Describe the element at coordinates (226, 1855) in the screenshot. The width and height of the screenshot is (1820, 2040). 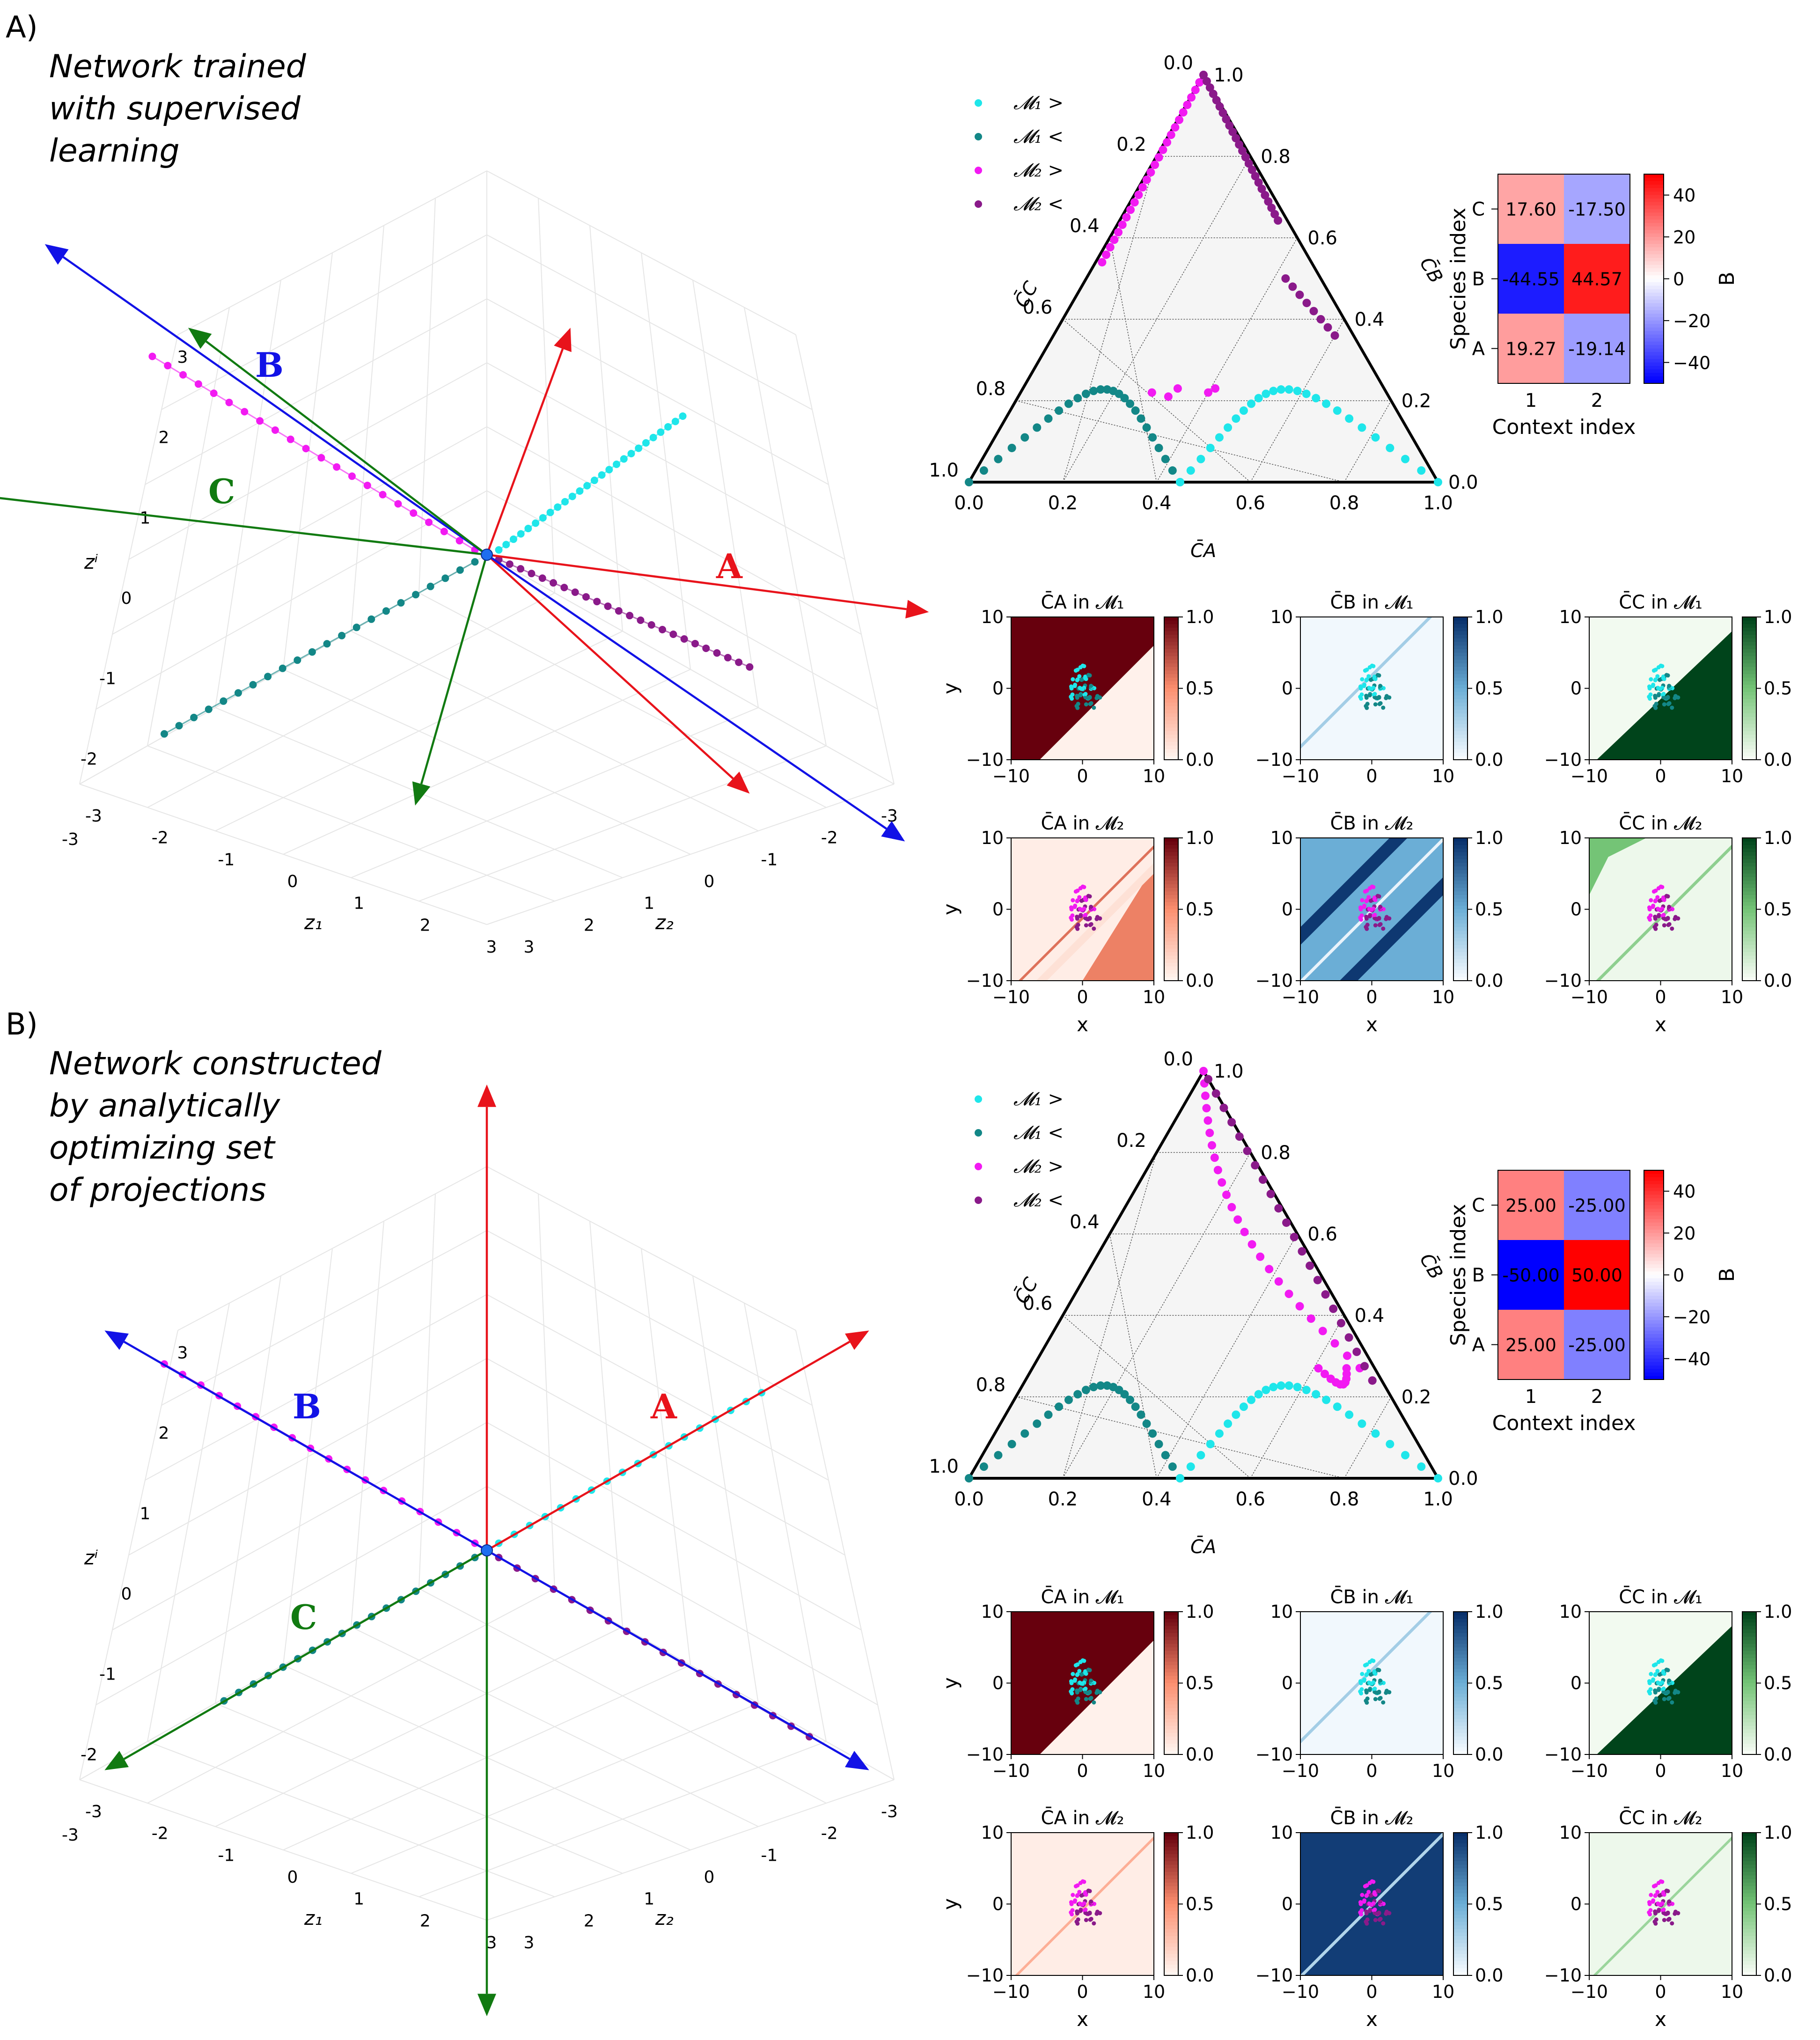
I see `z1-tick-label: -1` at that location.